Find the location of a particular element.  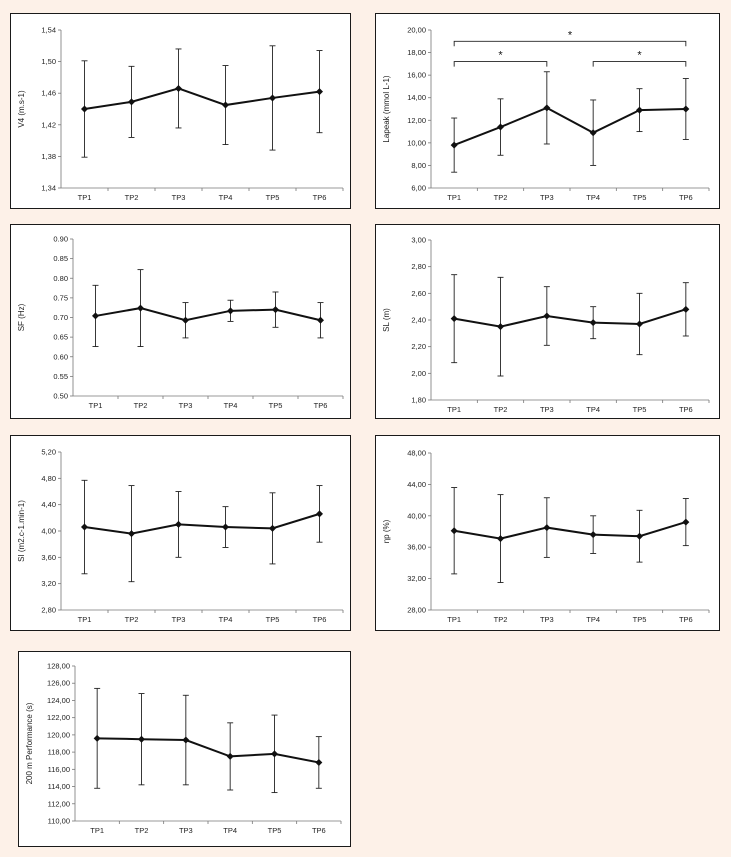

y-tick-label: 8,00 is located at coordinates (418, 165).